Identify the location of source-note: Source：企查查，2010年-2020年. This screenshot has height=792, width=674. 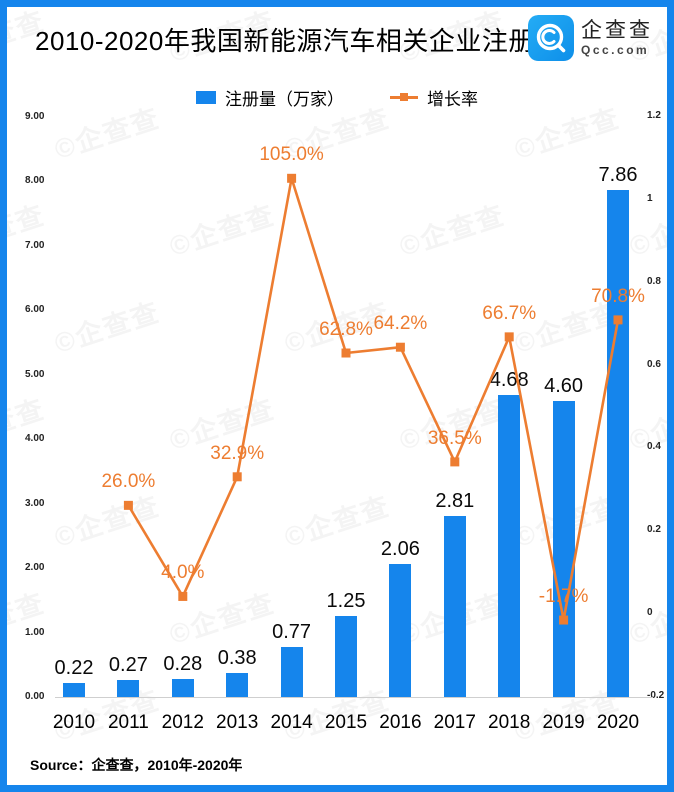
(136, 765).